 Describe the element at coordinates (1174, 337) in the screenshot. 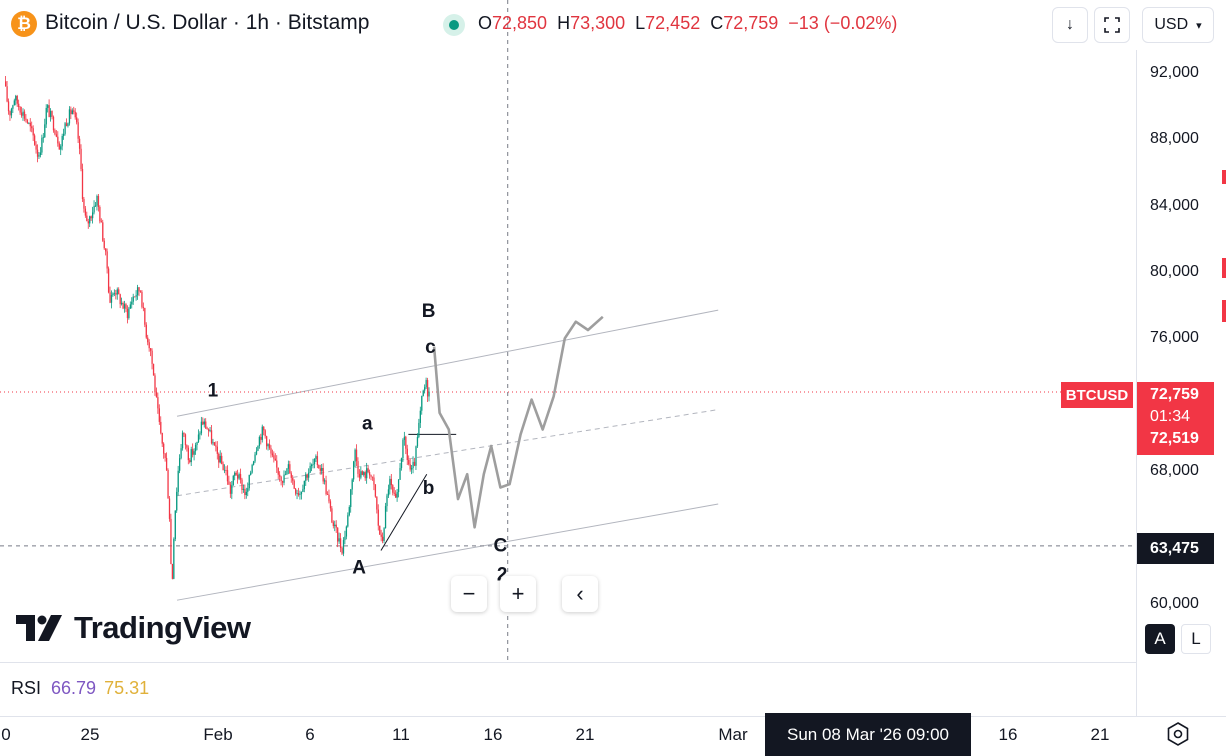

I see `price-label: 76,000` at that location.